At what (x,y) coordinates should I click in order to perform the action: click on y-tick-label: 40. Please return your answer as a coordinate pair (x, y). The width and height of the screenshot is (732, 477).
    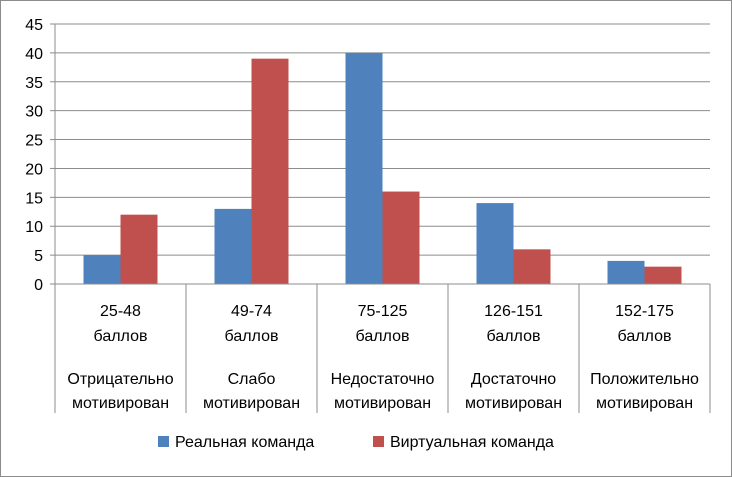
    Looking at the image, I should click on (34, 54).